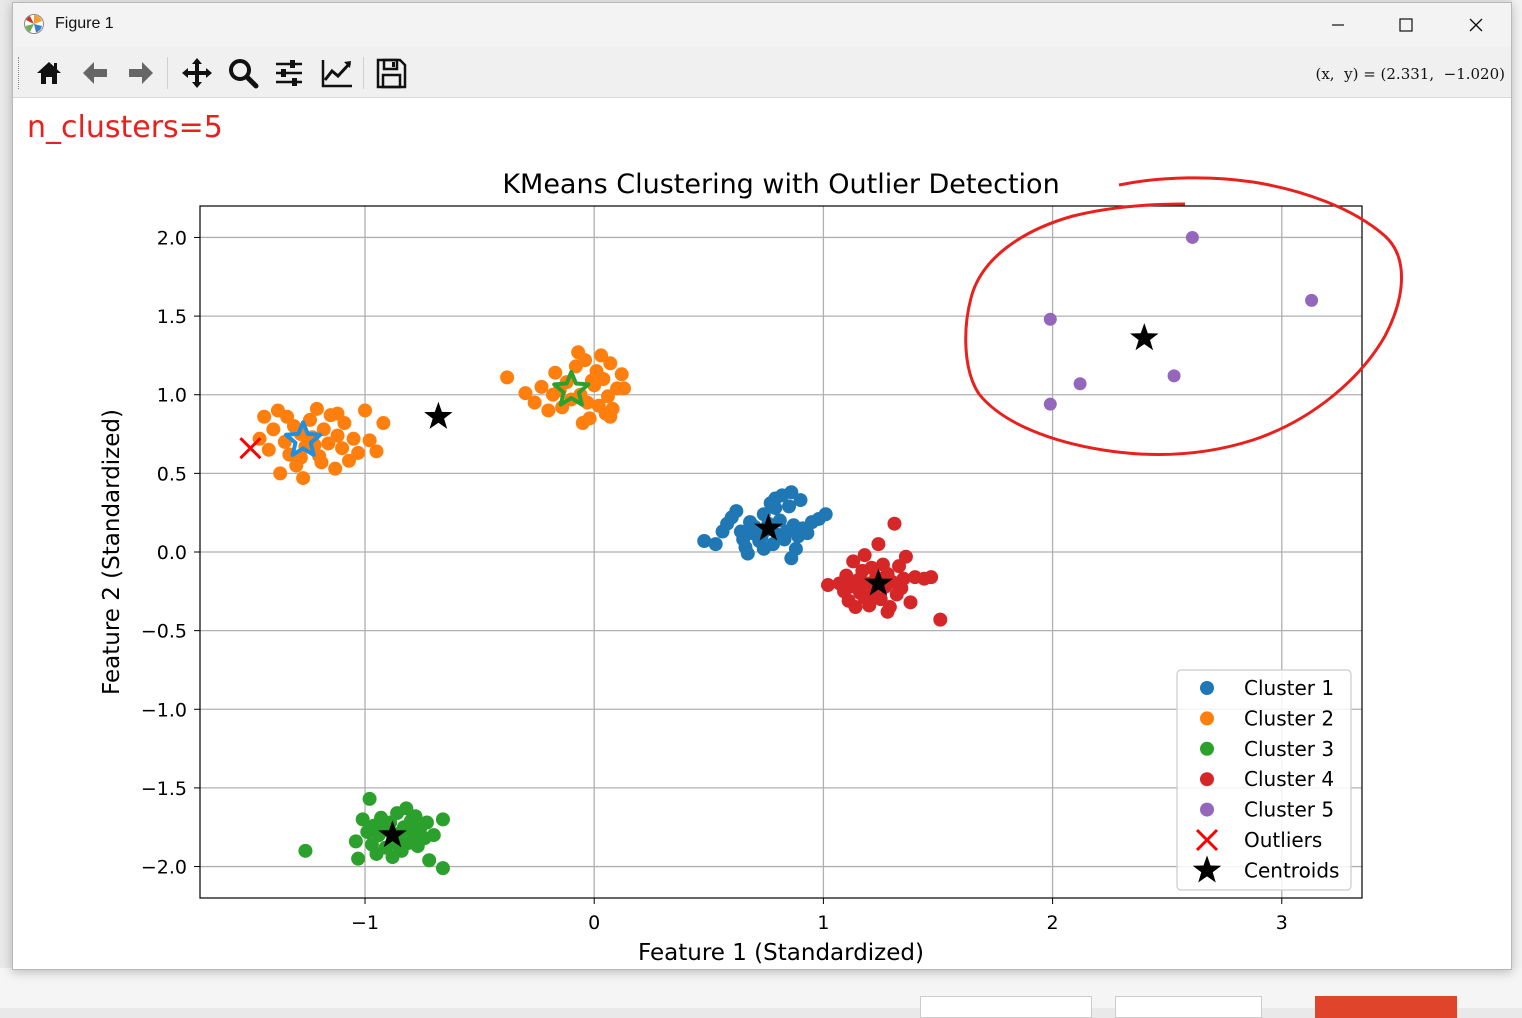 Image resolution: width=1522 pixels, height=1018 pixels. I want to click on home-button, so click(49, 73).